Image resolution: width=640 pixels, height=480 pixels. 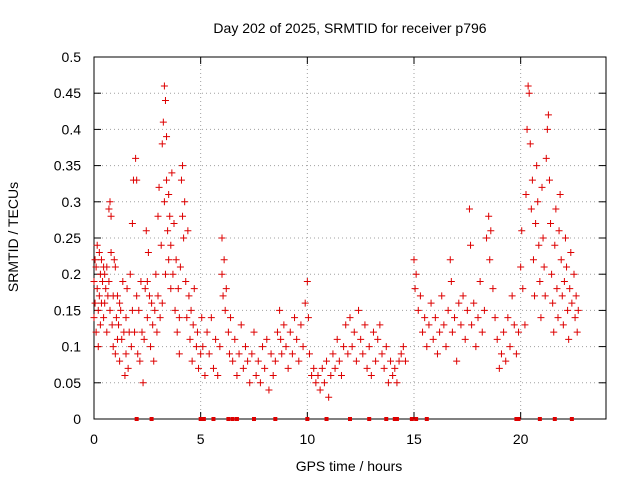 What do you see at coordinates (94, 439) in the screenshot?
I see `x-tick-label: 0` at bounding box center [94, 439].